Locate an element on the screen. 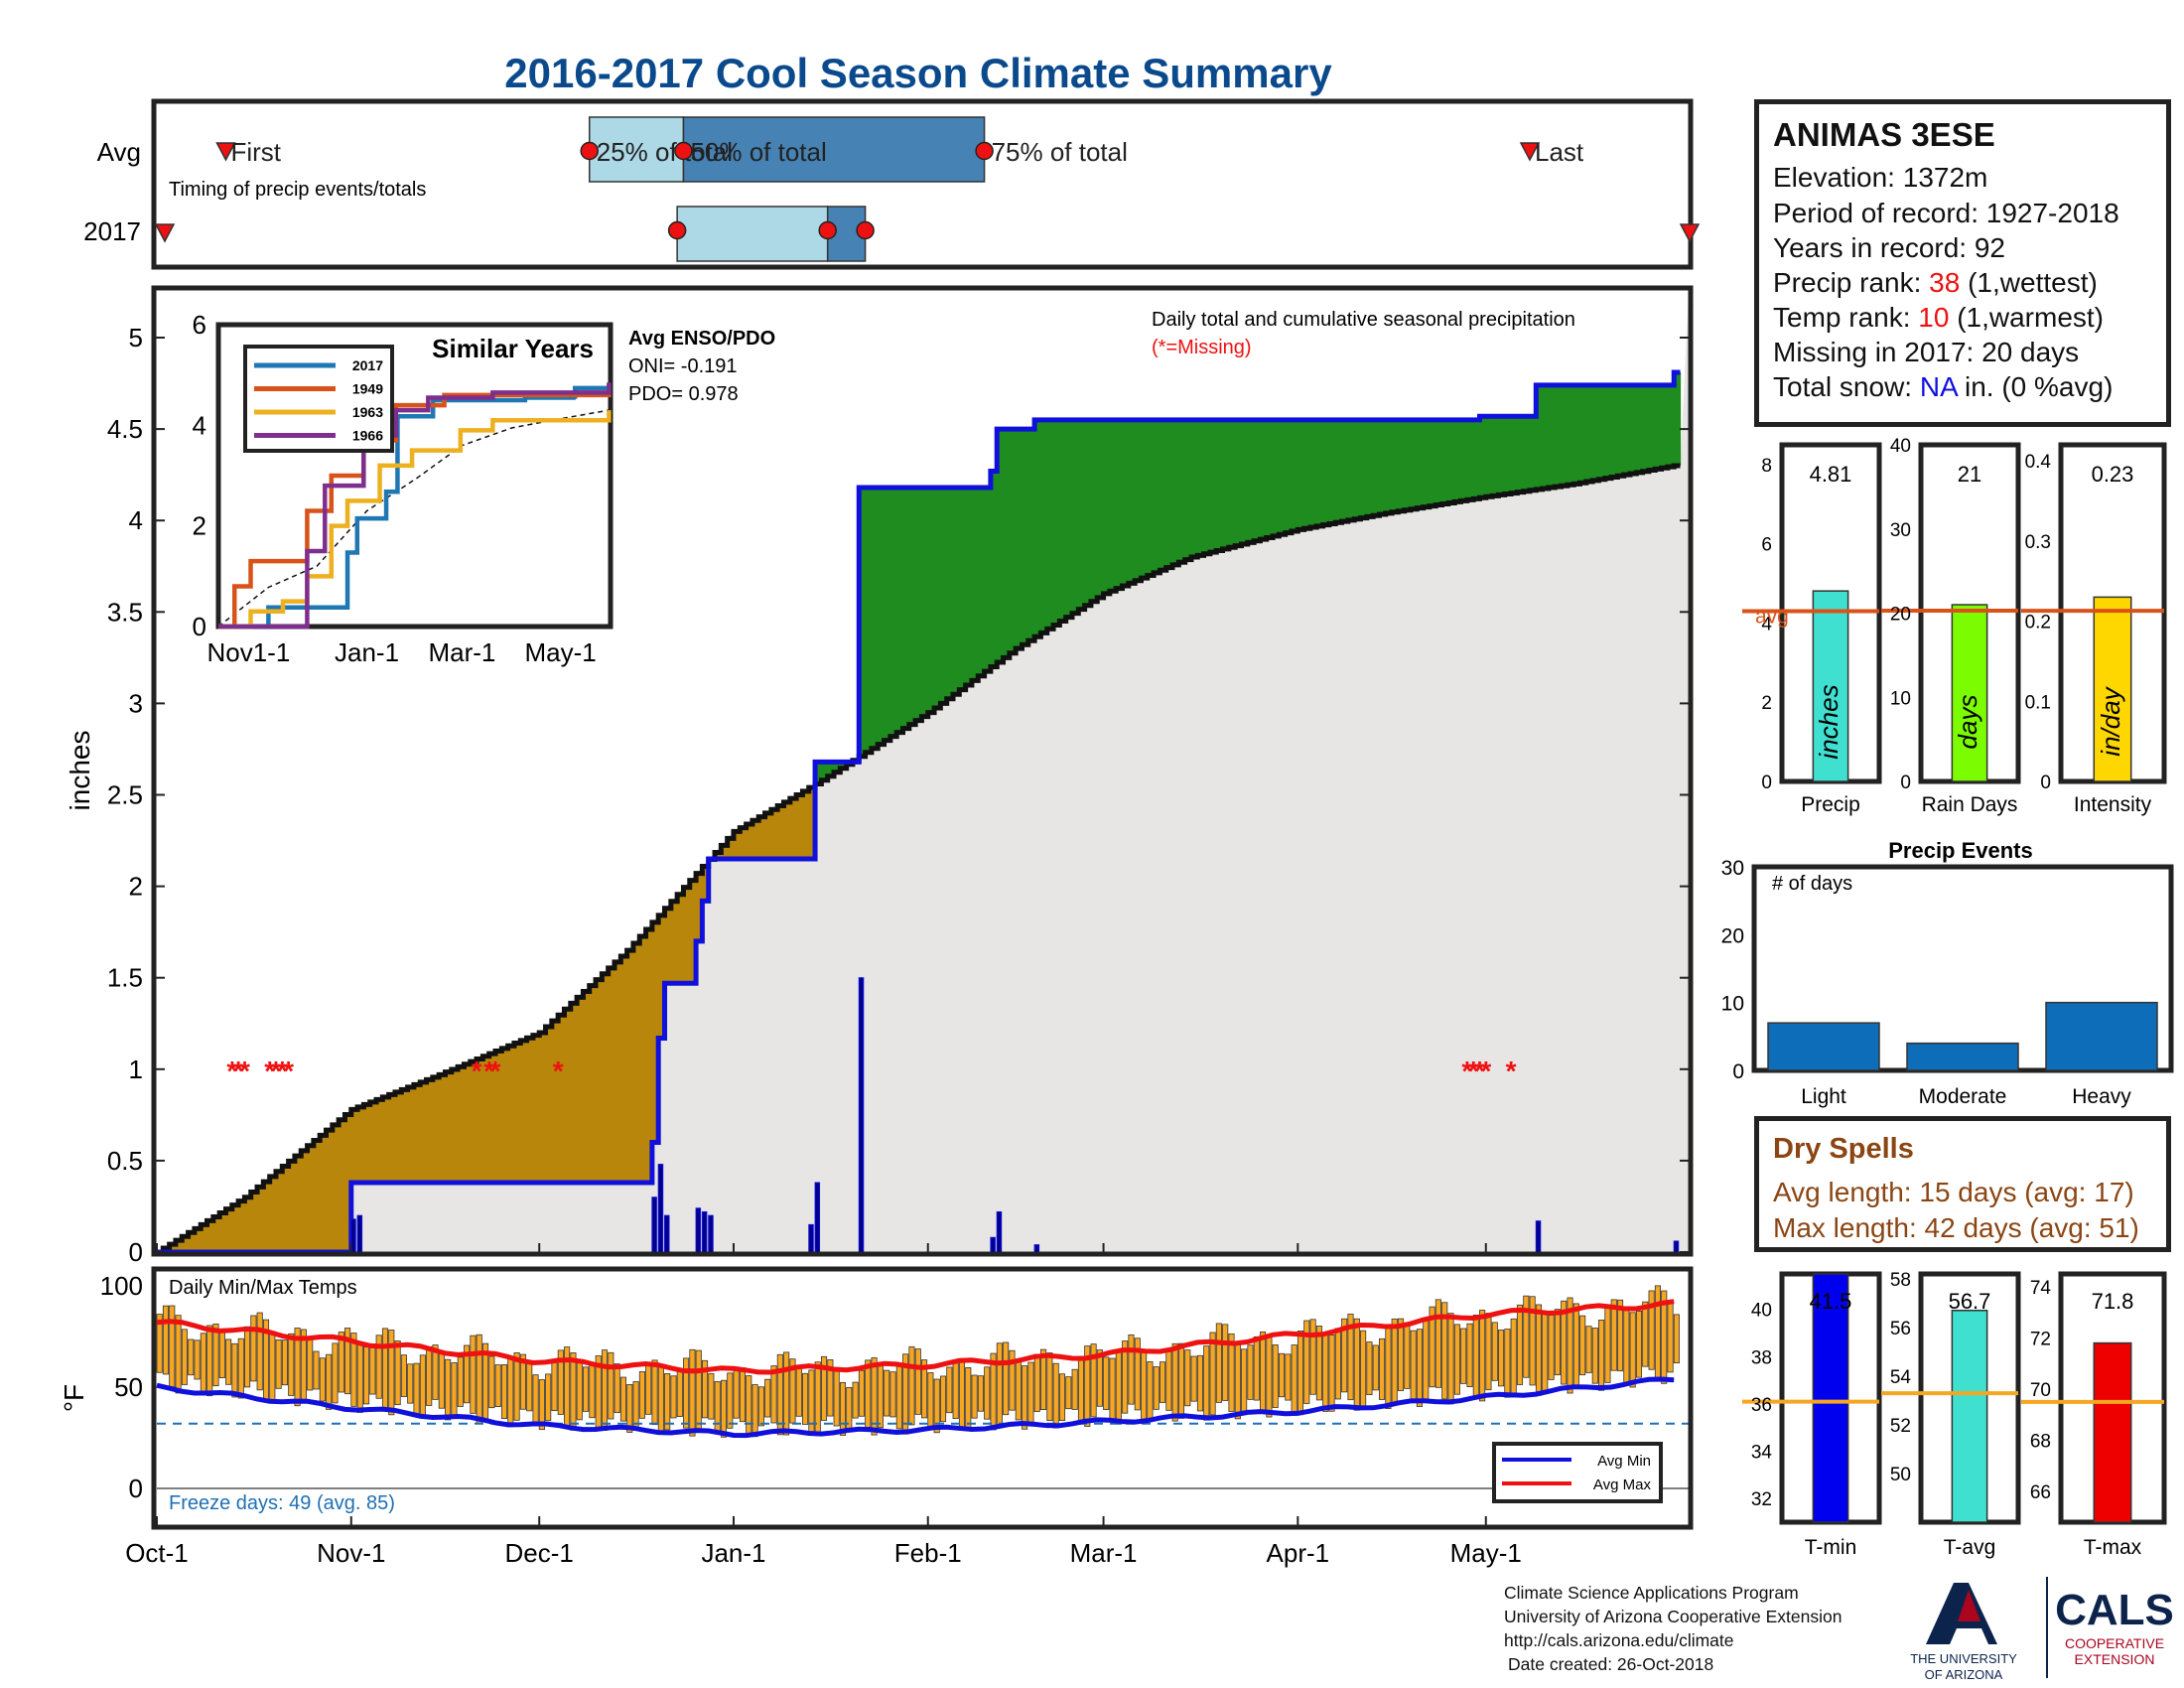 The height and width of the screenshot is (1688, 2184). similar-years-legend-label: 2017 is located at coordinates (367, 365).